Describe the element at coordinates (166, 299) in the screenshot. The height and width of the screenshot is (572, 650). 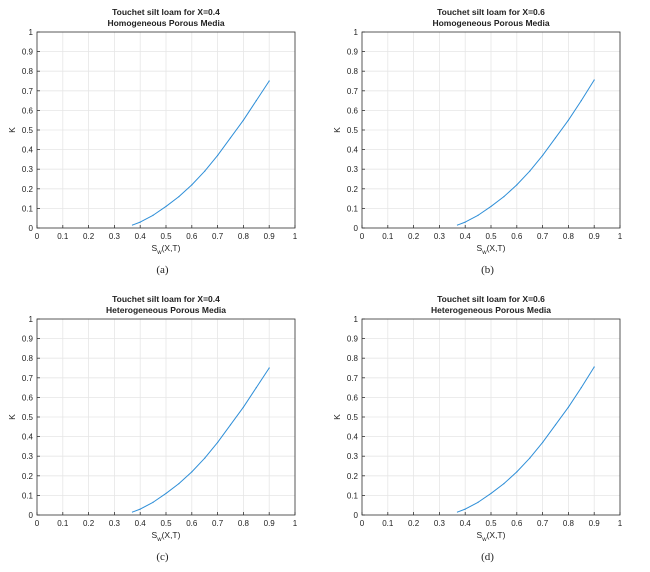
I see `chart-title: Touchet silt loam for X=0.4` at that location.